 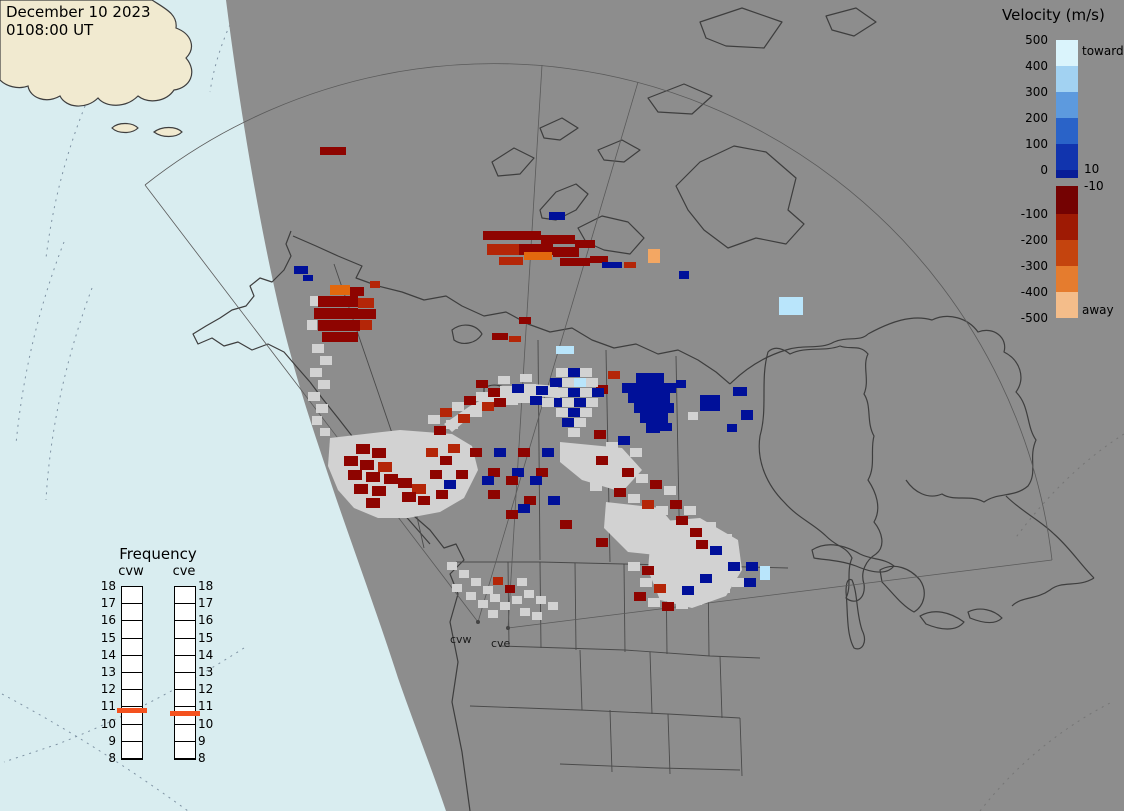 What do you see at coordinates (206, 637) in the screenshot?
I see `frequency-tick-label: 15` at bounding box center [206, 637].